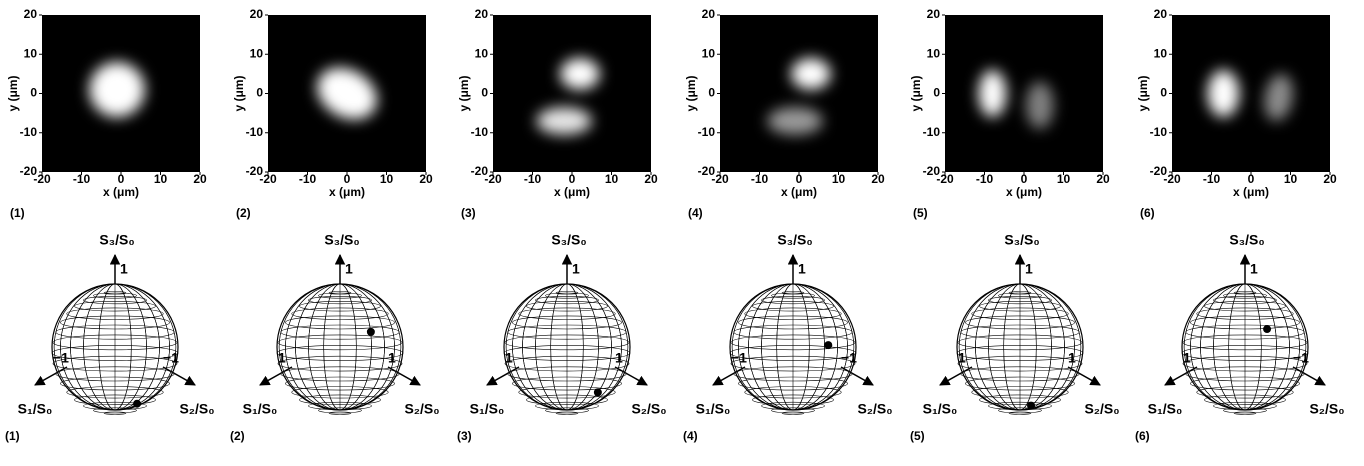  I want to click on beam-image, so click(572, 93).